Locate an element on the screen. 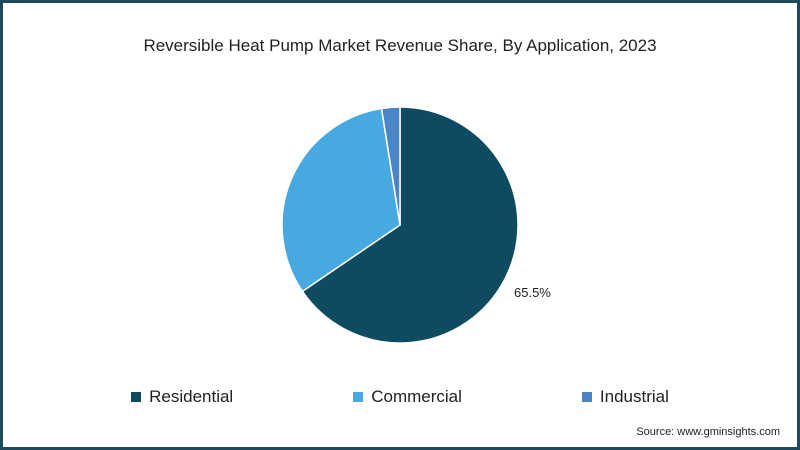  source-note: Source: www.gminsights.com is located at coordinates (708, 432).